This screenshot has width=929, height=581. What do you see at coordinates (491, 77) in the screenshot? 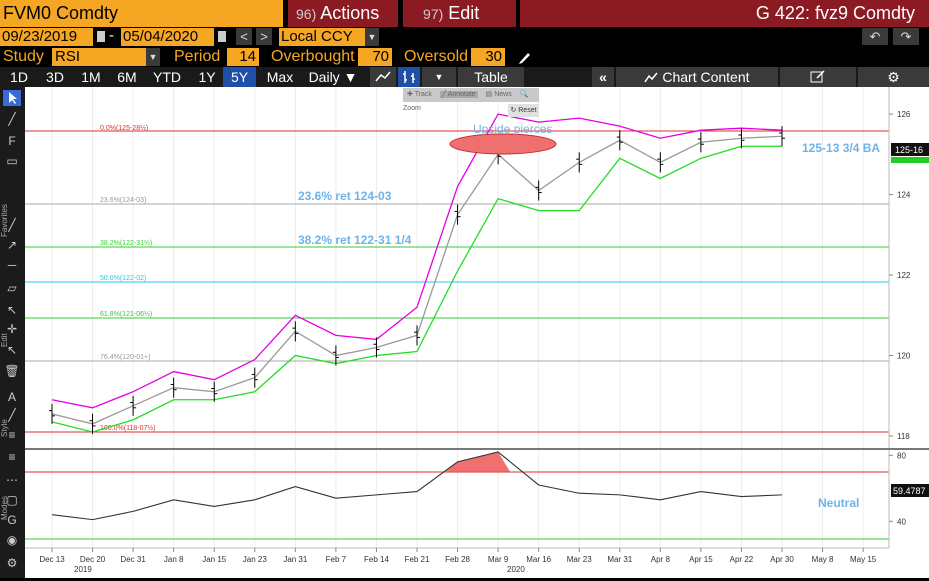
I see `table-button: Table` at bounding box center [491, 77].